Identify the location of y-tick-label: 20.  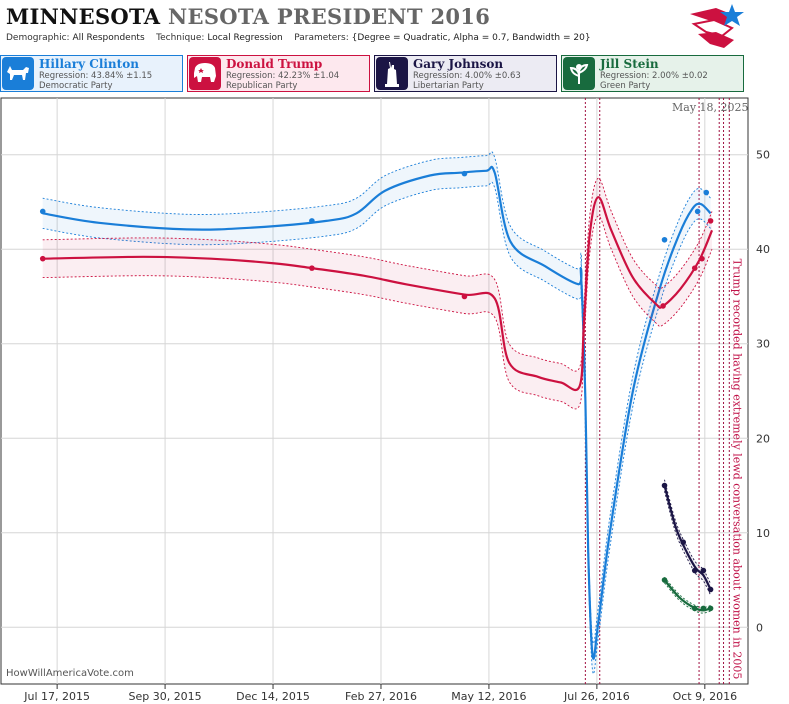
(763, 438).